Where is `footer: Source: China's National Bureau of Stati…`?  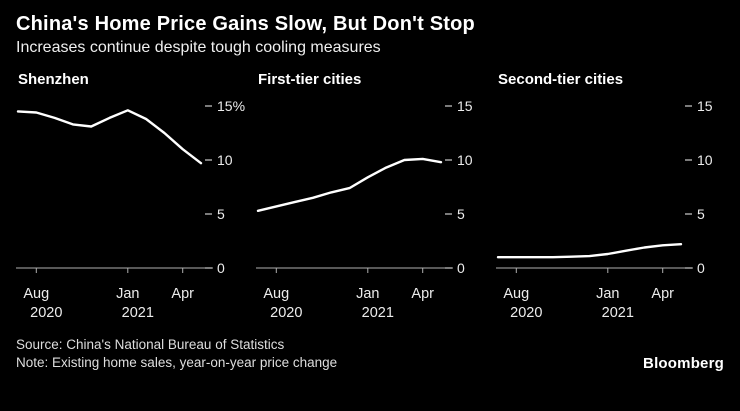 footer: Source: China's National Bureau of Stati… is located at coordinates (370, 354).